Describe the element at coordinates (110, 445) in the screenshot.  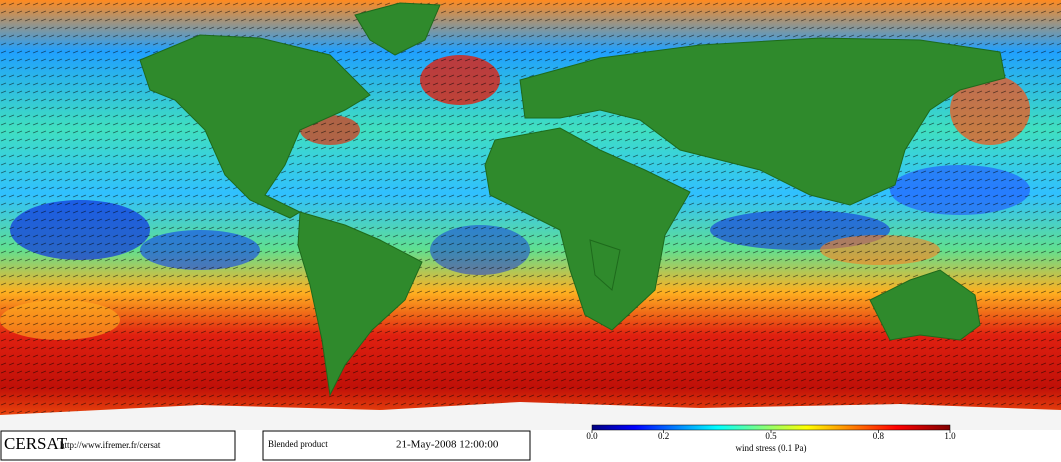
I see `url: http://www.ifremer.fr/cersat` at that location.